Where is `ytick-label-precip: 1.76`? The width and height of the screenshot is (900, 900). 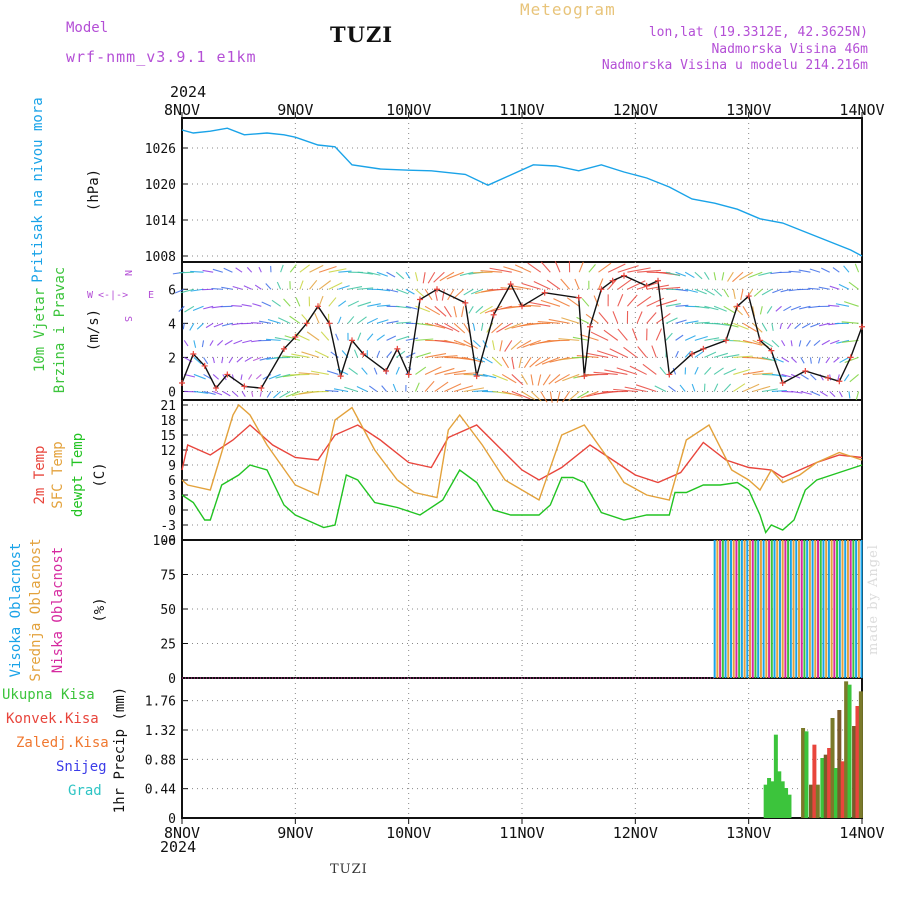 ytick-label-precip: 1.76 is located at coordinates (160, 702).